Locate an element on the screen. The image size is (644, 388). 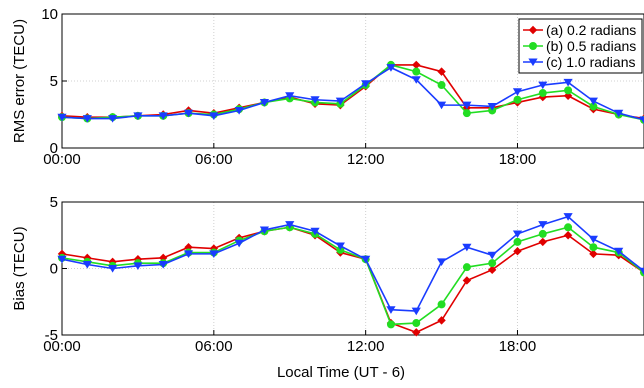
x-tick-label: 00:00 is located at coordinates (62, 159).